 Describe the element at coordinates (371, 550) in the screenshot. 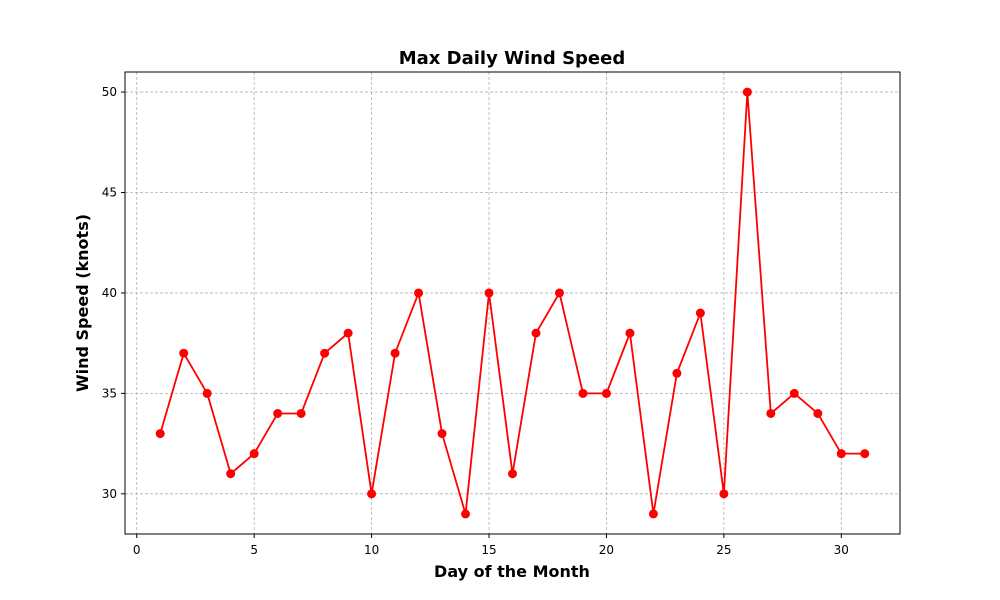

I see `x-tick-label: 10` at that location.